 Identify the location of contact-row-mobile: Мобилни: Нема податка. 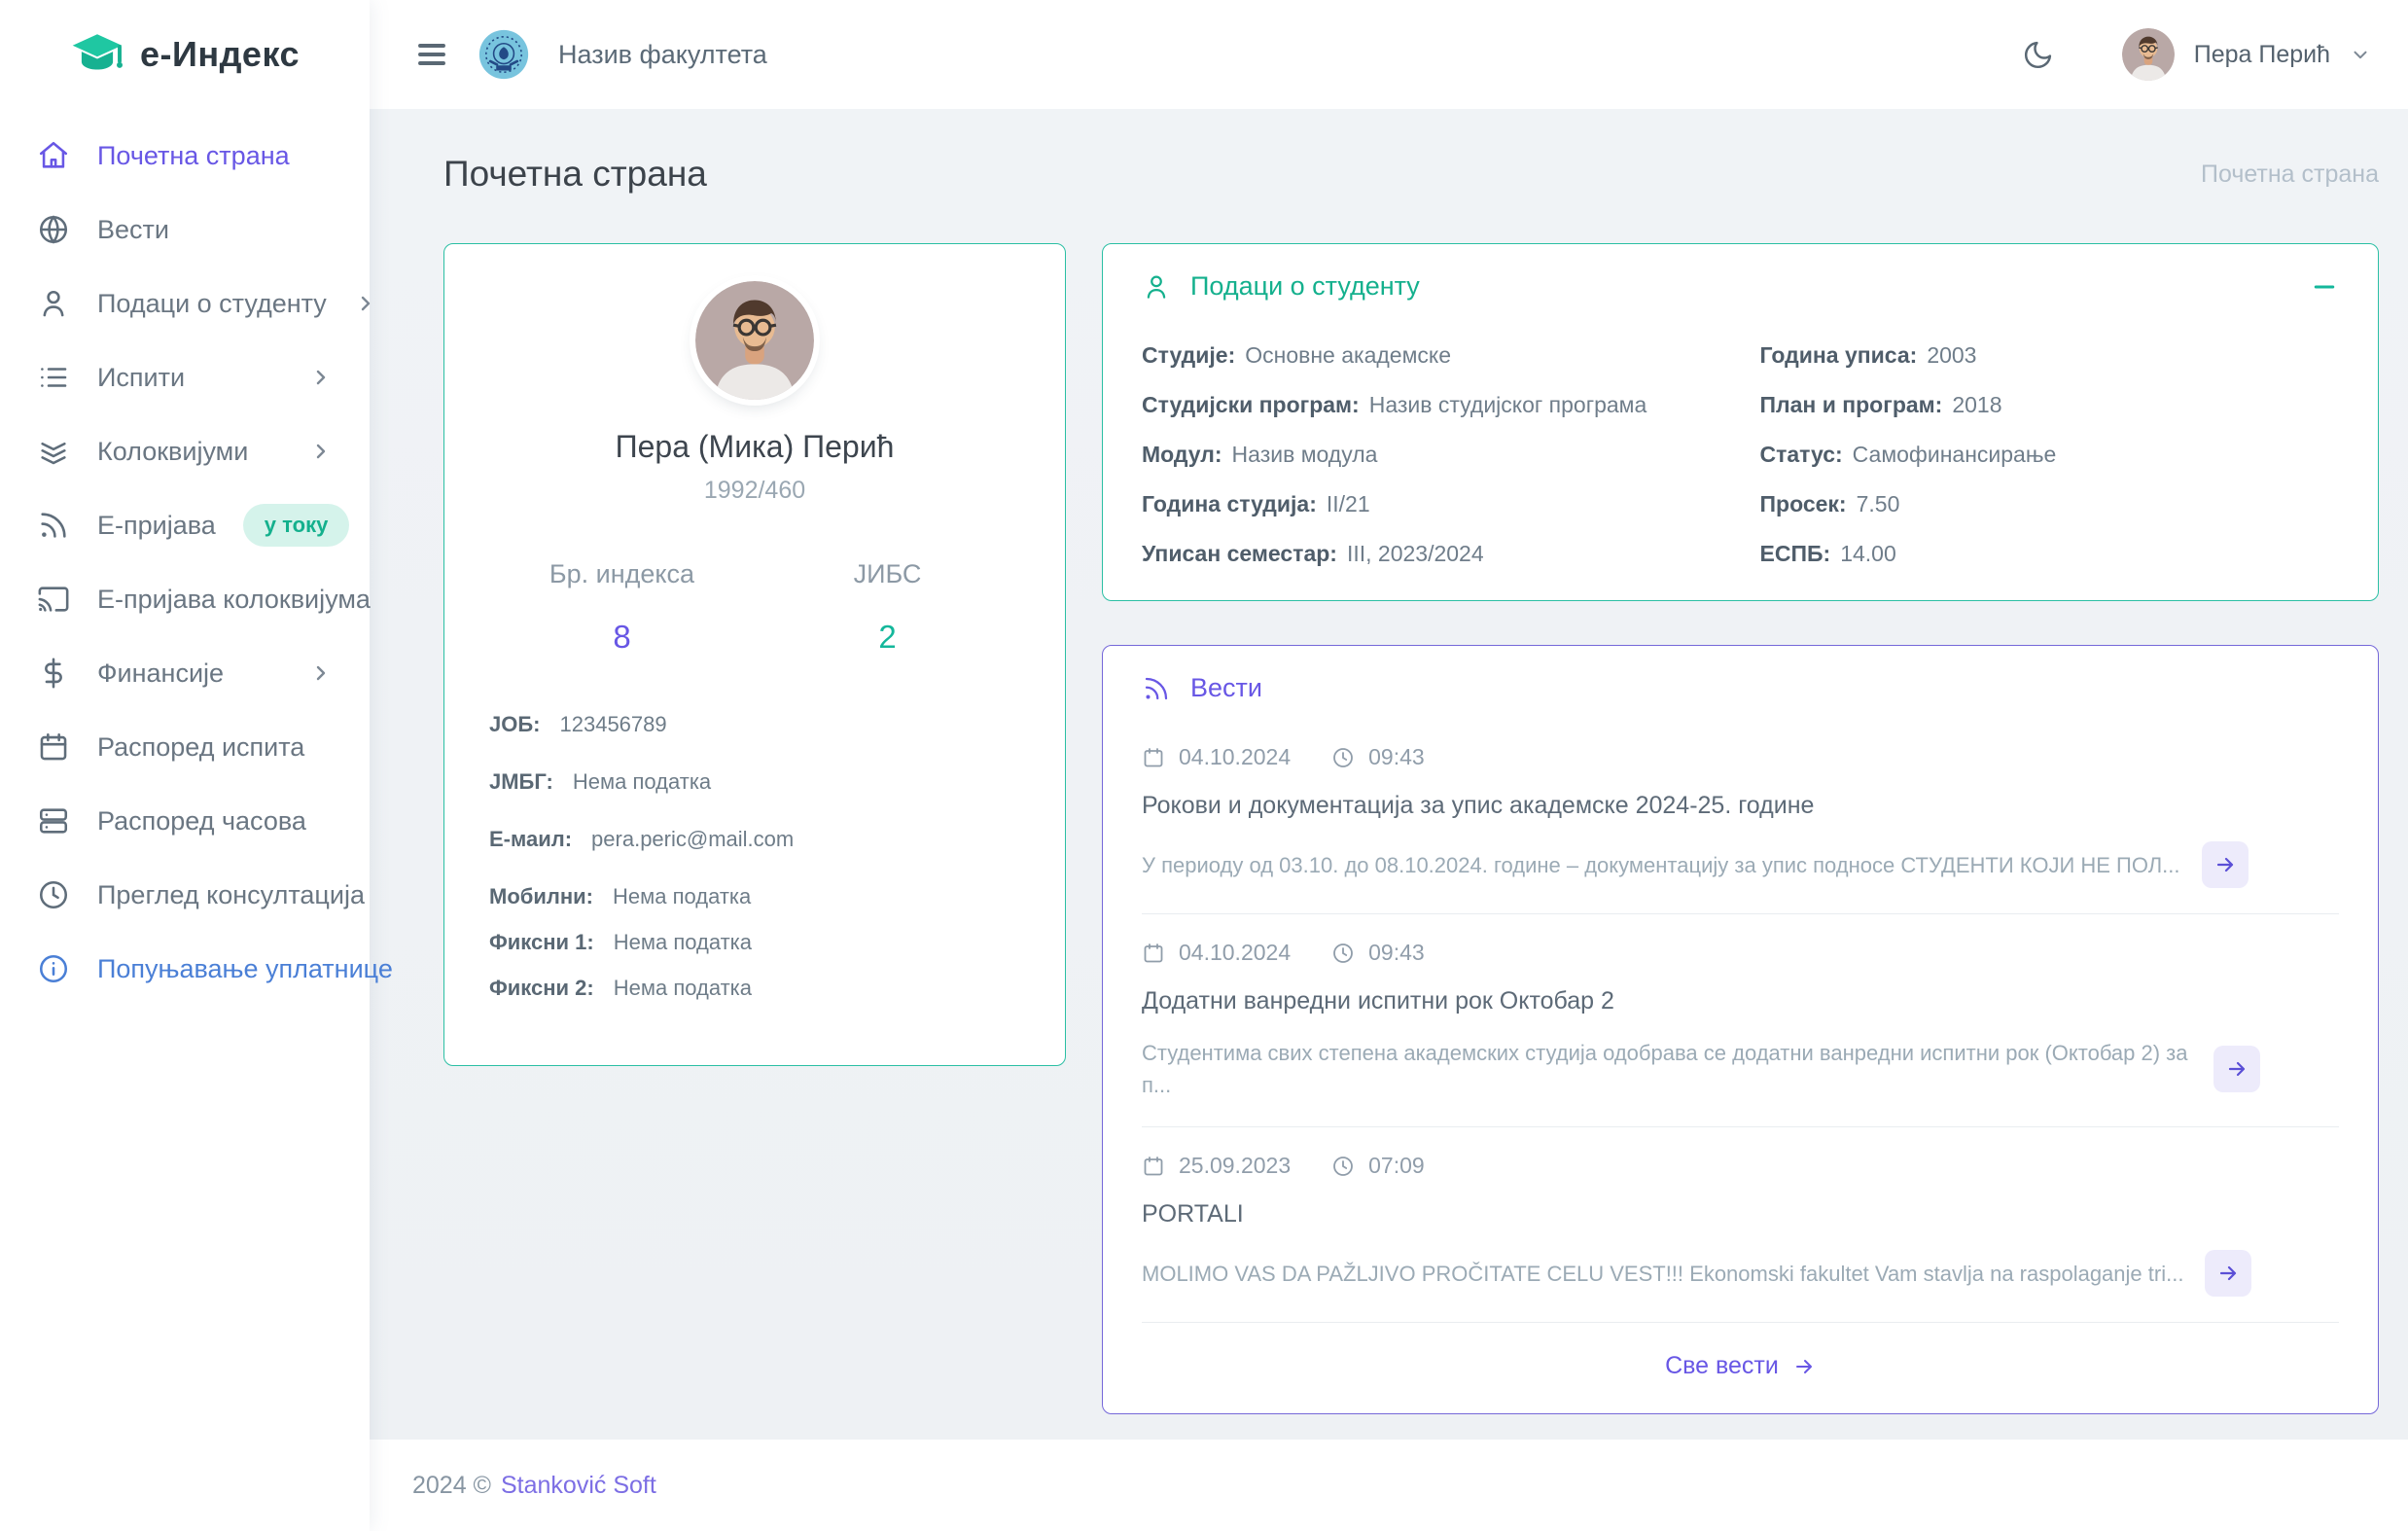
(621, 896).